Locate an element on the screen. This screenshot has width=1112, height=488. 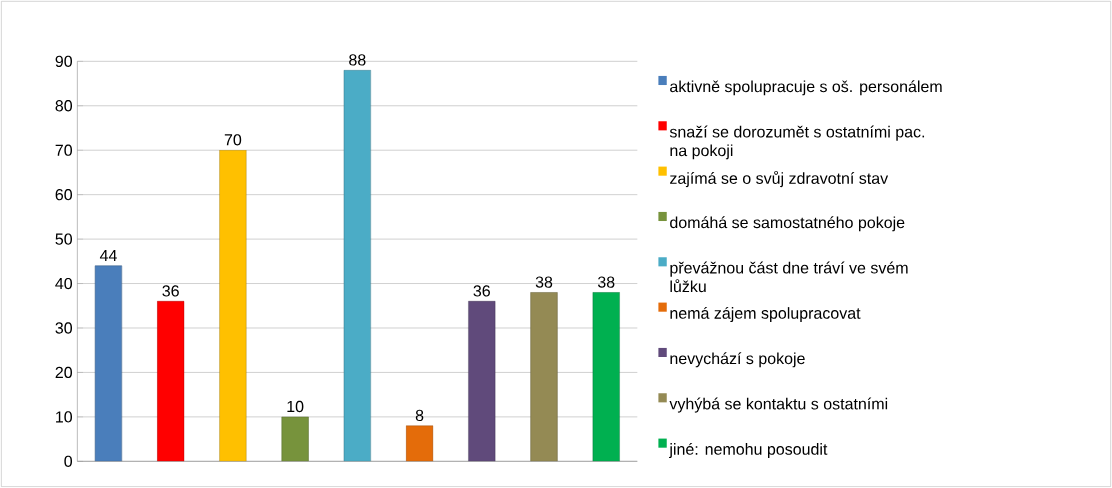
legend-label: jiné: nemohu posoudit is located at coordinates (748, 450).